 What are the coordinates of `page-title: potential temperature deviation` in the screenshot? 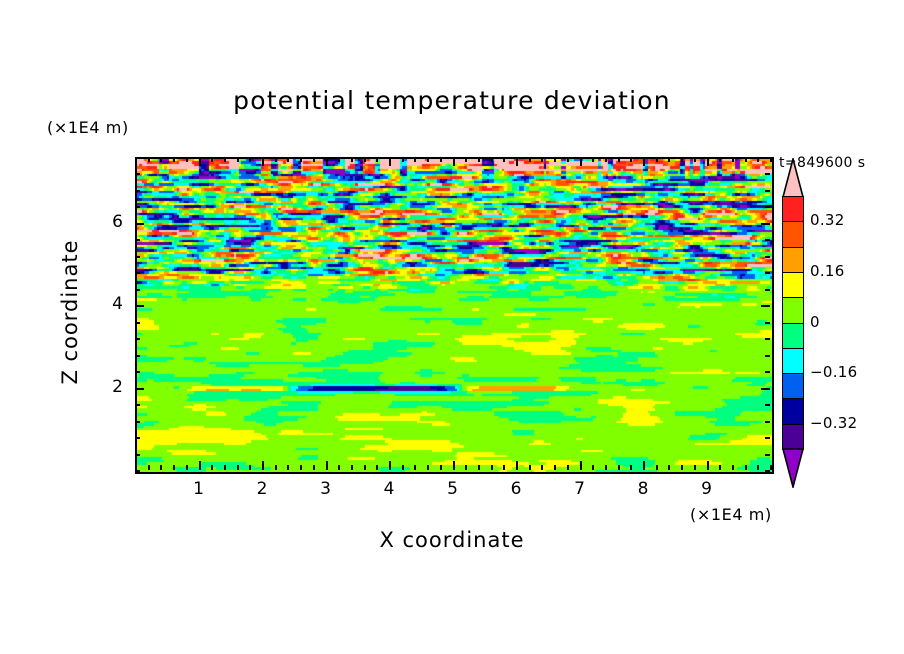 It's located at (452, 100).